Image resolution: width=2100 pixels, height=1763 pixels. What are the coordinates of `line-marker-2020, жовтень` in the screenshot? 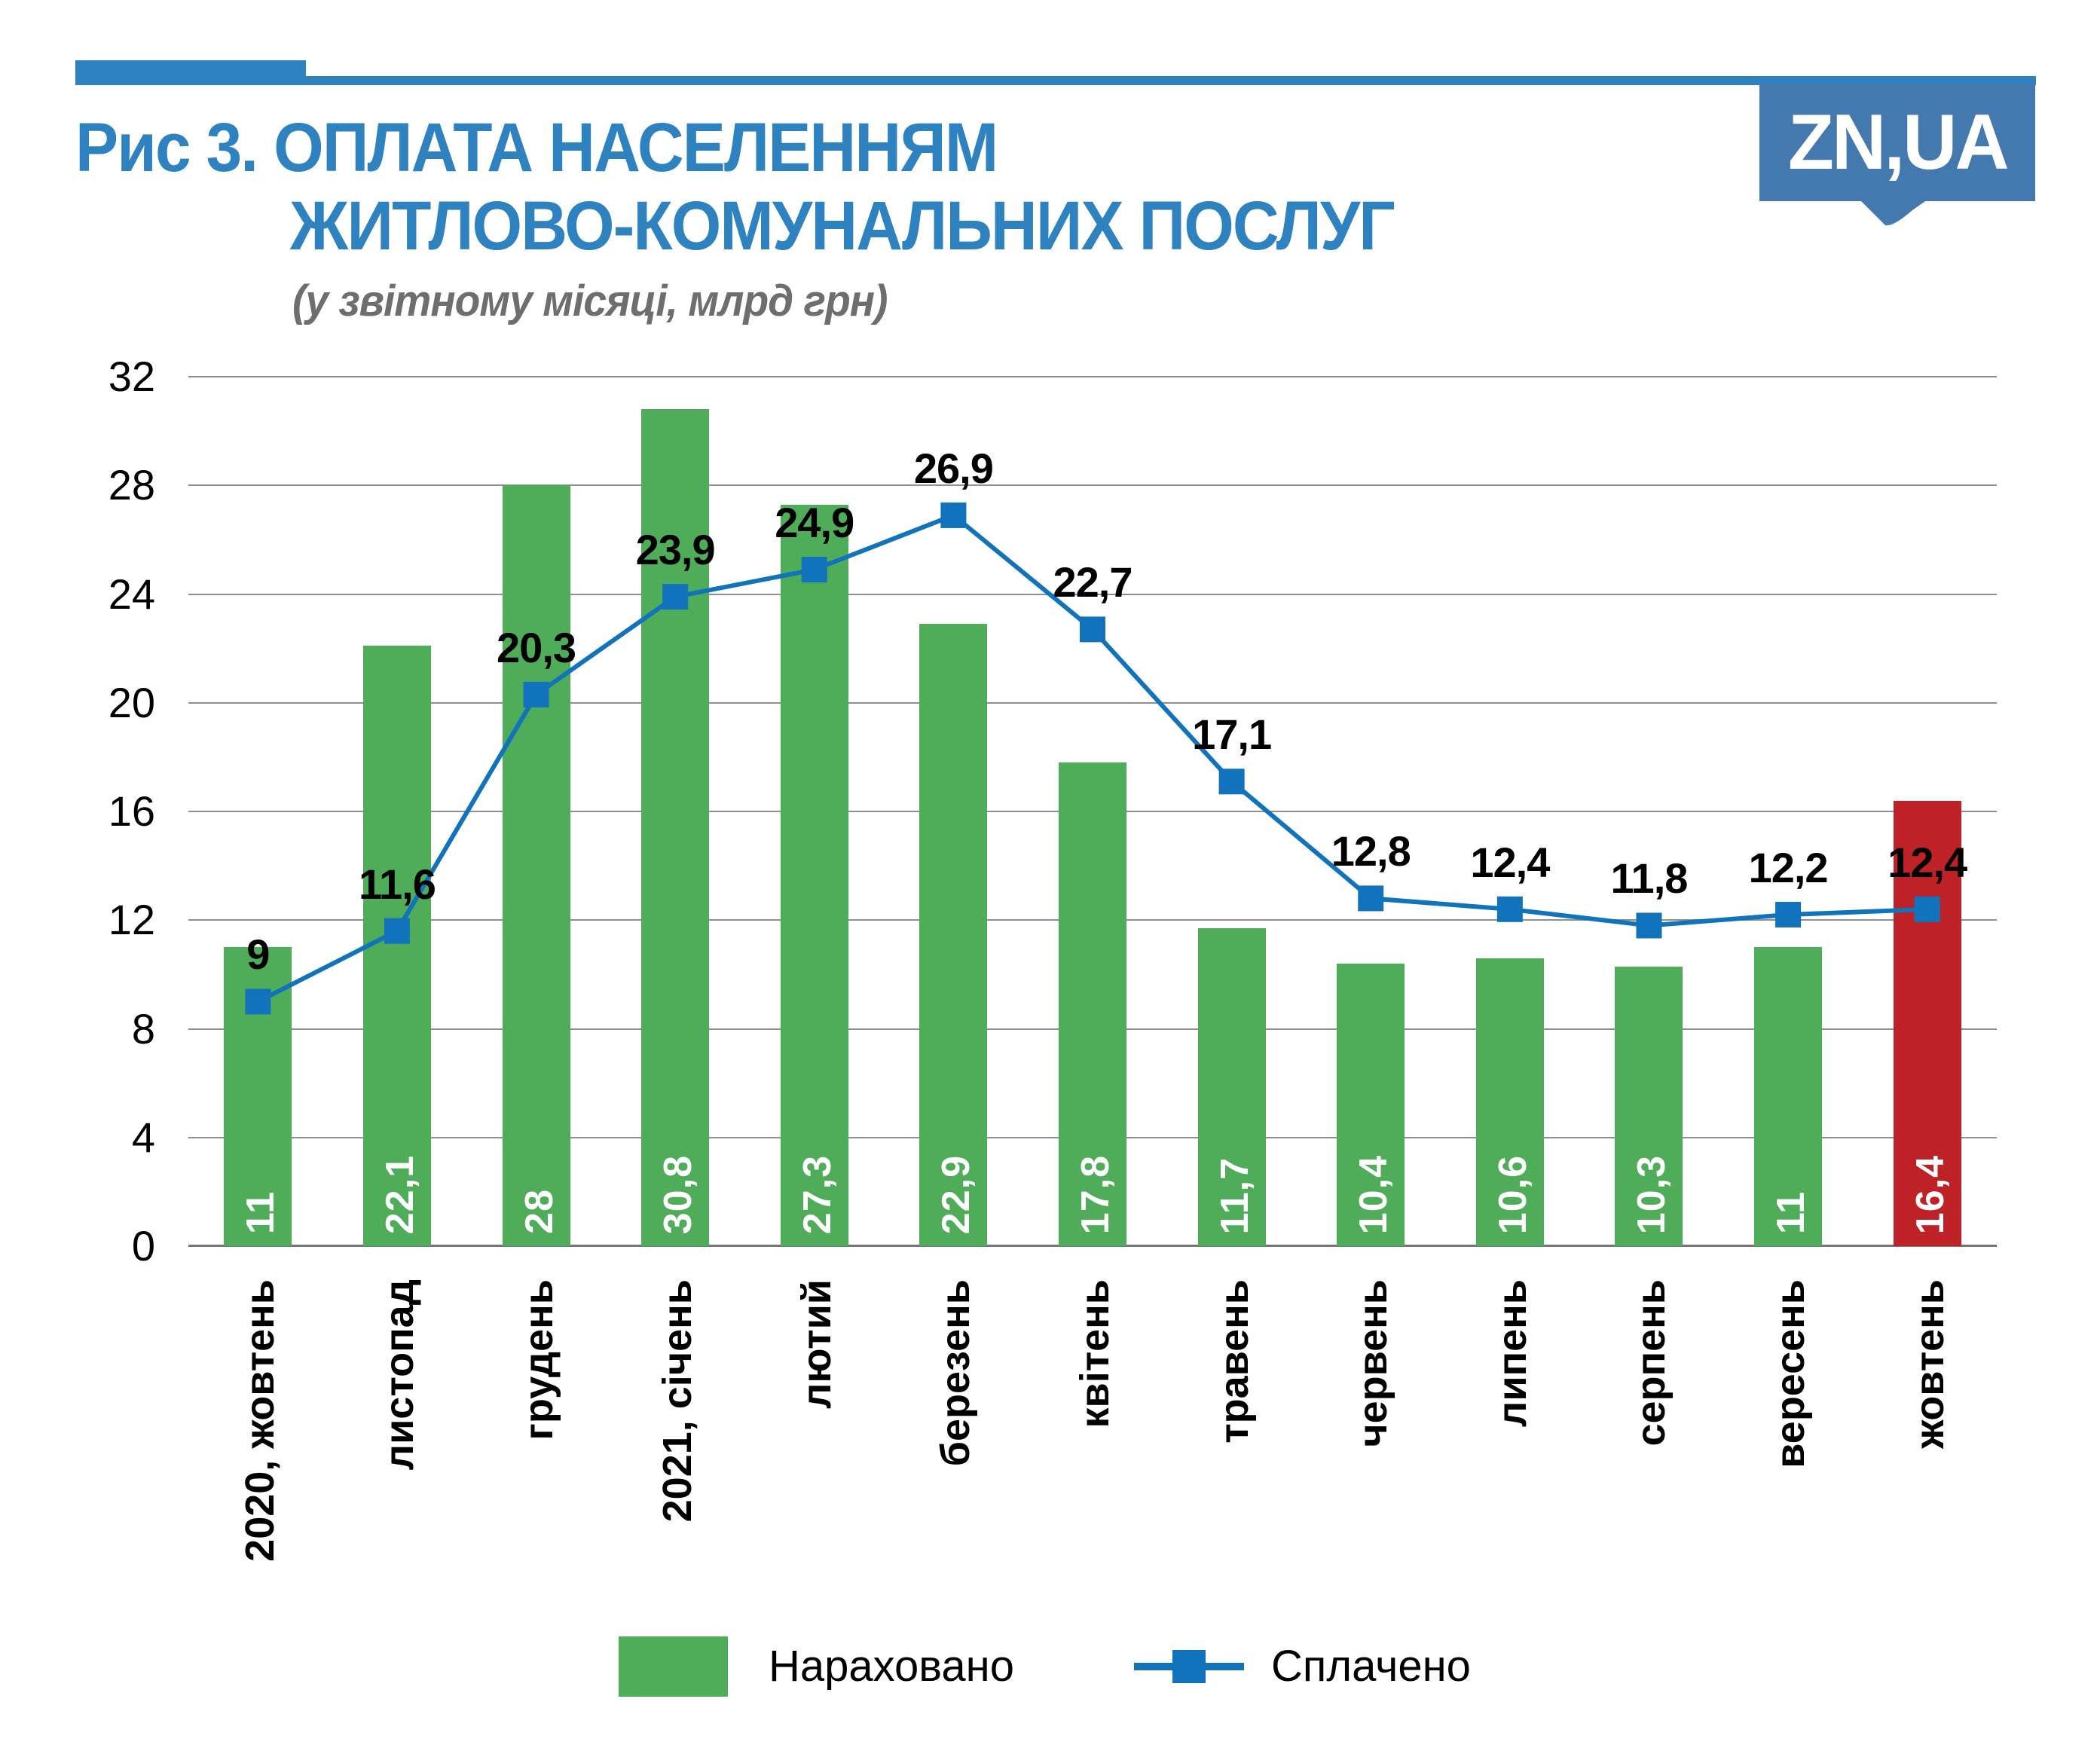 It's located at (258, 1002).